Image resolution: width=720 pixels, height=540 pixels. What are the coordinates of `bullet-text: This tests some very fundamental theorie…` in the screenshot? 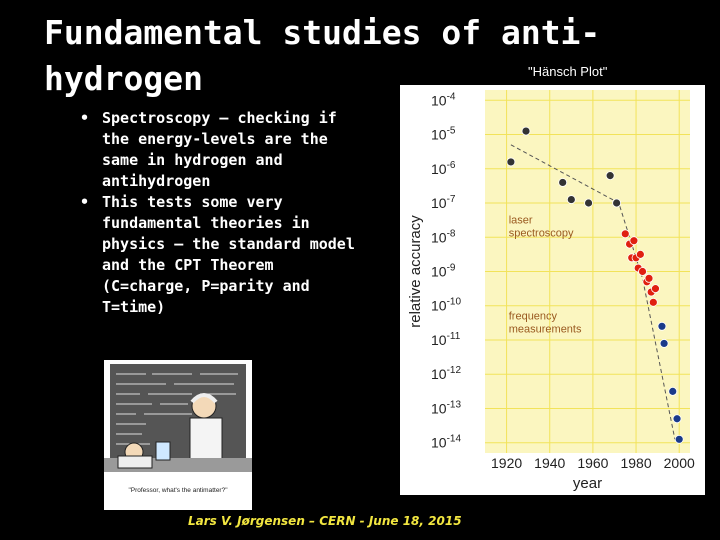 It's located at (228, 254).